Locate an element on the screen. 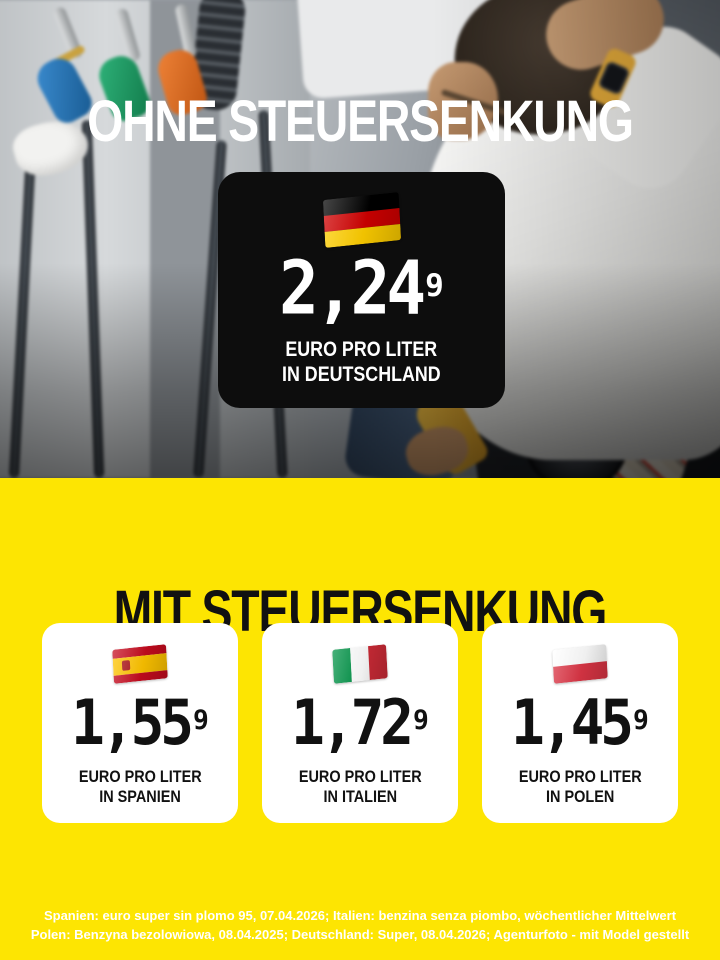 The image size is (720, 960). price-label-line2: IN ITALIEN is located at coordinates (360, 797).